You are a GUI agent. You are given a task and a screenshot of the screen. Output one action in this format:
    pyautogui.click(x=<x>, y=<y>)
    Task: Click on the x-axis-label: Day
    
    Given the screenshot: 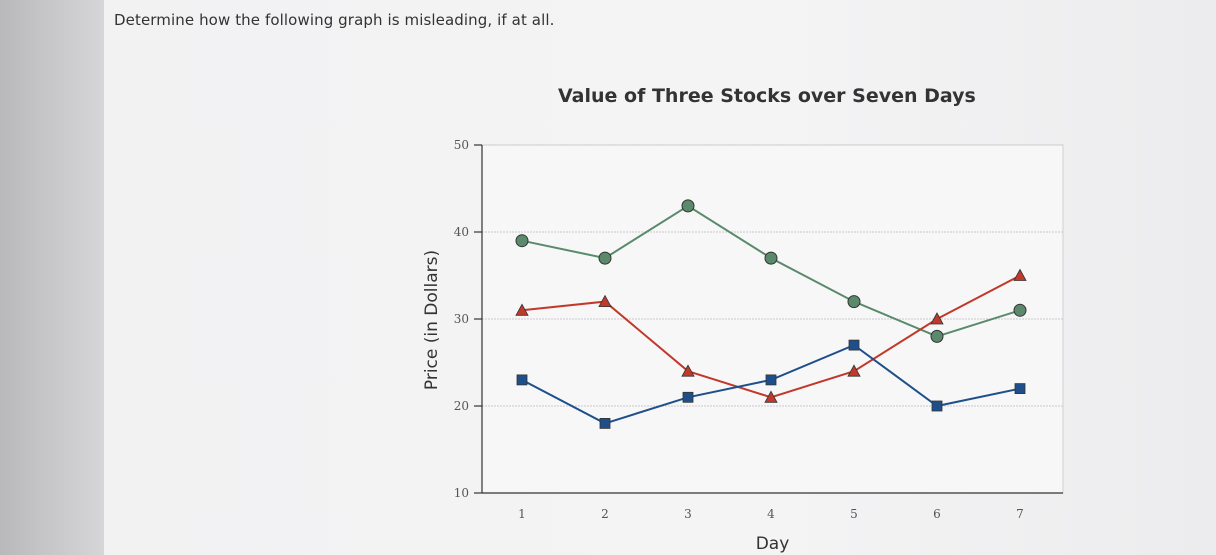 What is the action you would take?
    pyautogui.click(x=773, y=544)
    